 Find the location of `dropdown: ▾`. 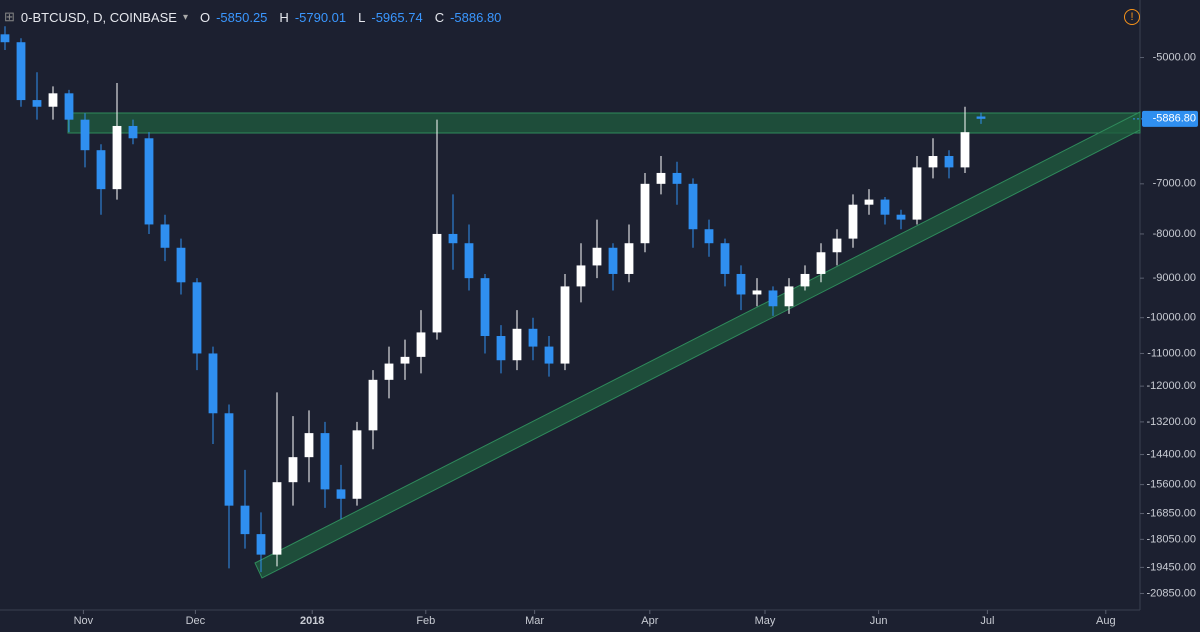

dropdown: ▾ is located at coordinates (185, 17).